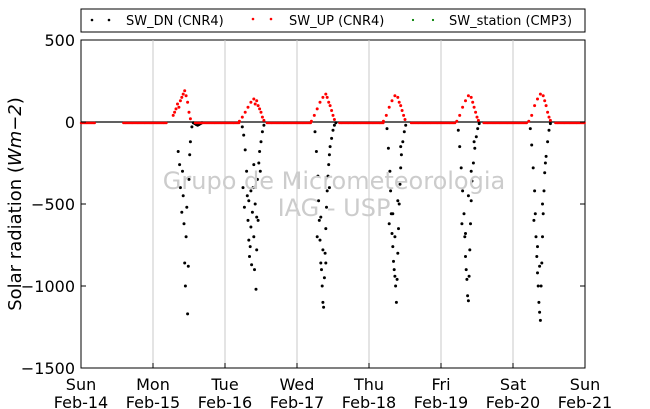  Describe the element at coordinates (175, 21) in the screenshot. I see `legend-label-sw-dn: SW_DN (CNR4)` at that location.